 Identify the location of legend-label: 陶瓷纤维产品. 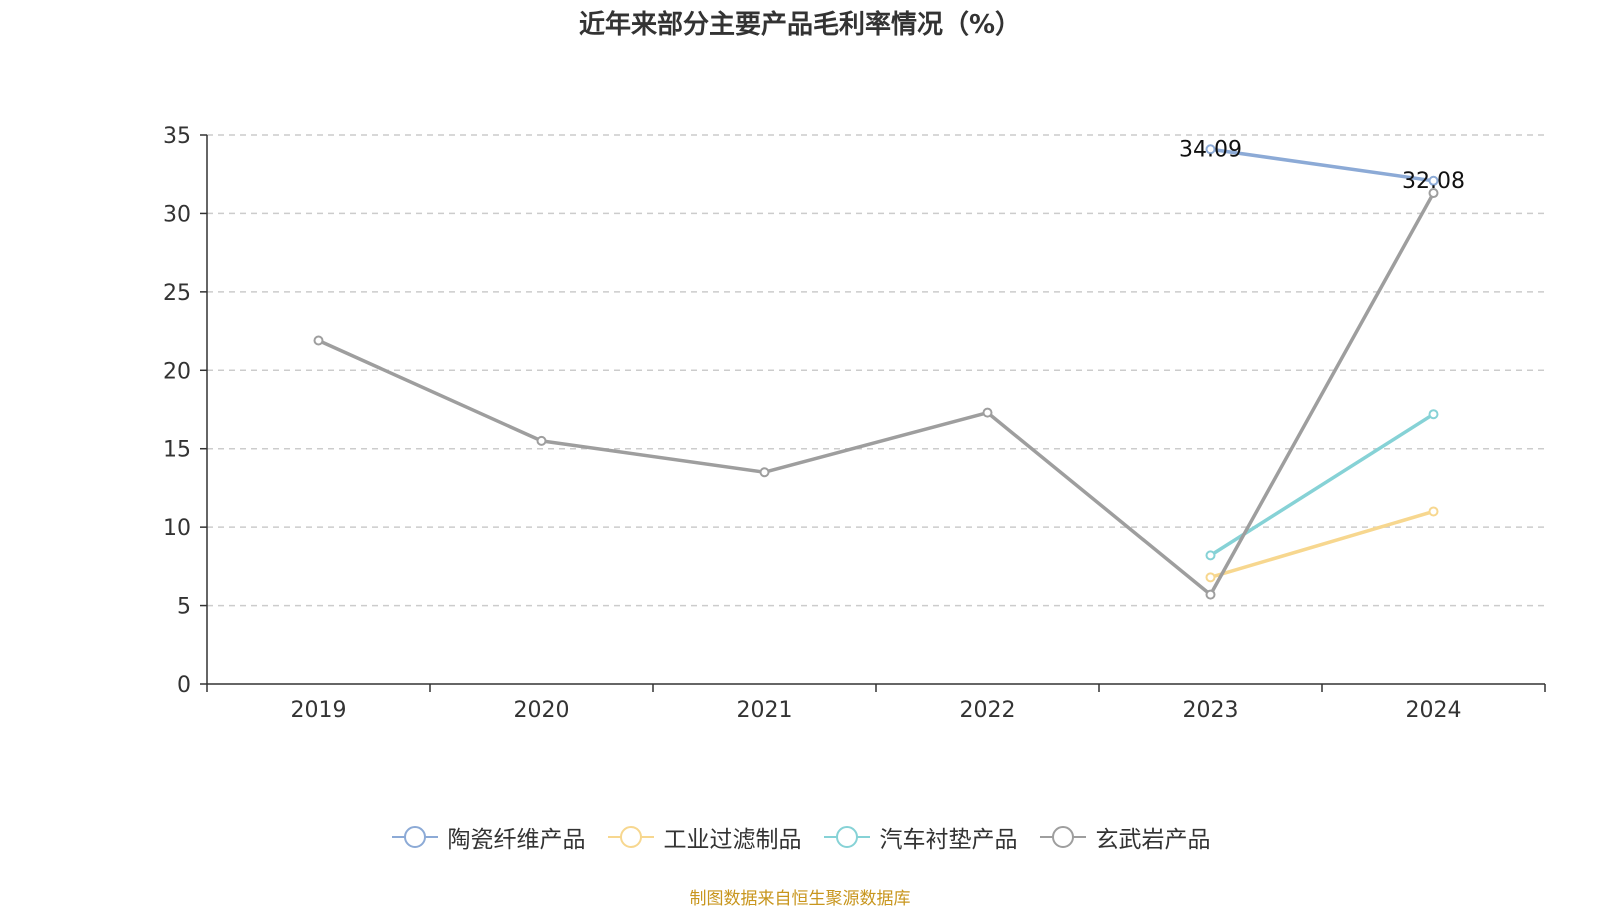
(516, 840).